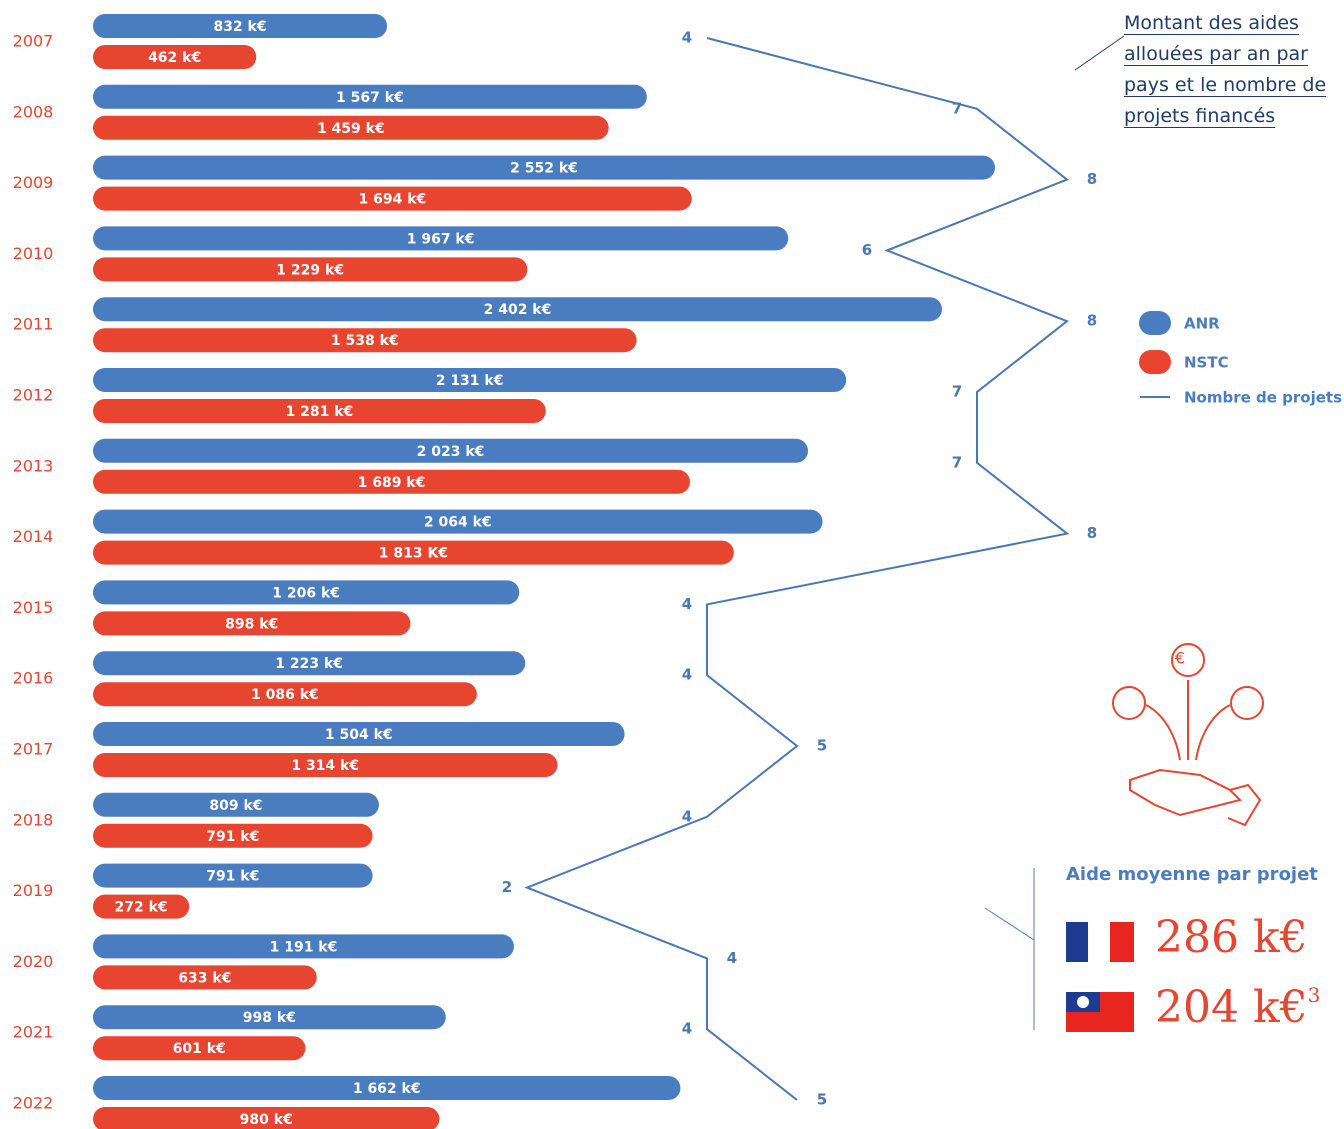  I want to click on bar-label: 1 694 k€, so click(392, 200).